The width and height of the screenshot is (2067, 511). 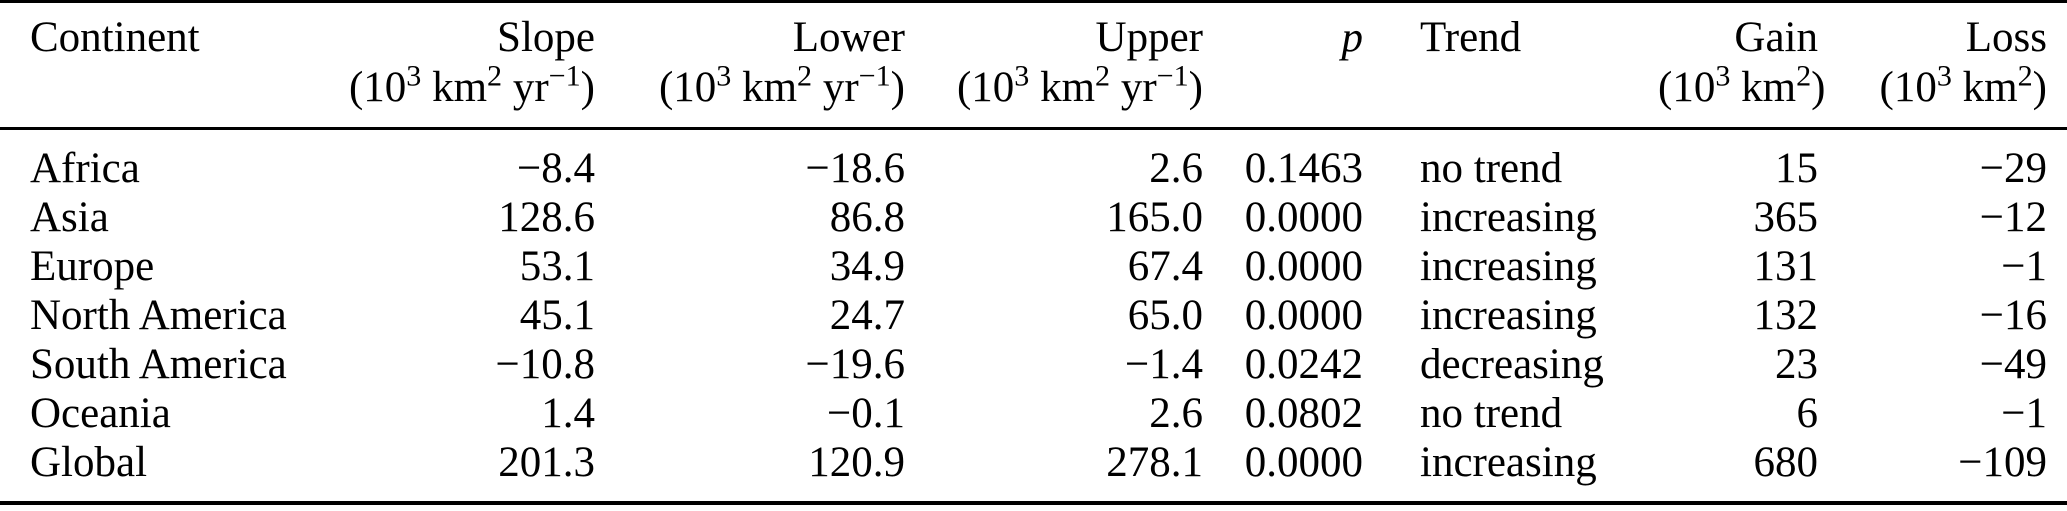 What do you see at coordinates (545, 364) in the screenshot?
I see `cell-slope: −10.8` at bounding box center [545, 364].